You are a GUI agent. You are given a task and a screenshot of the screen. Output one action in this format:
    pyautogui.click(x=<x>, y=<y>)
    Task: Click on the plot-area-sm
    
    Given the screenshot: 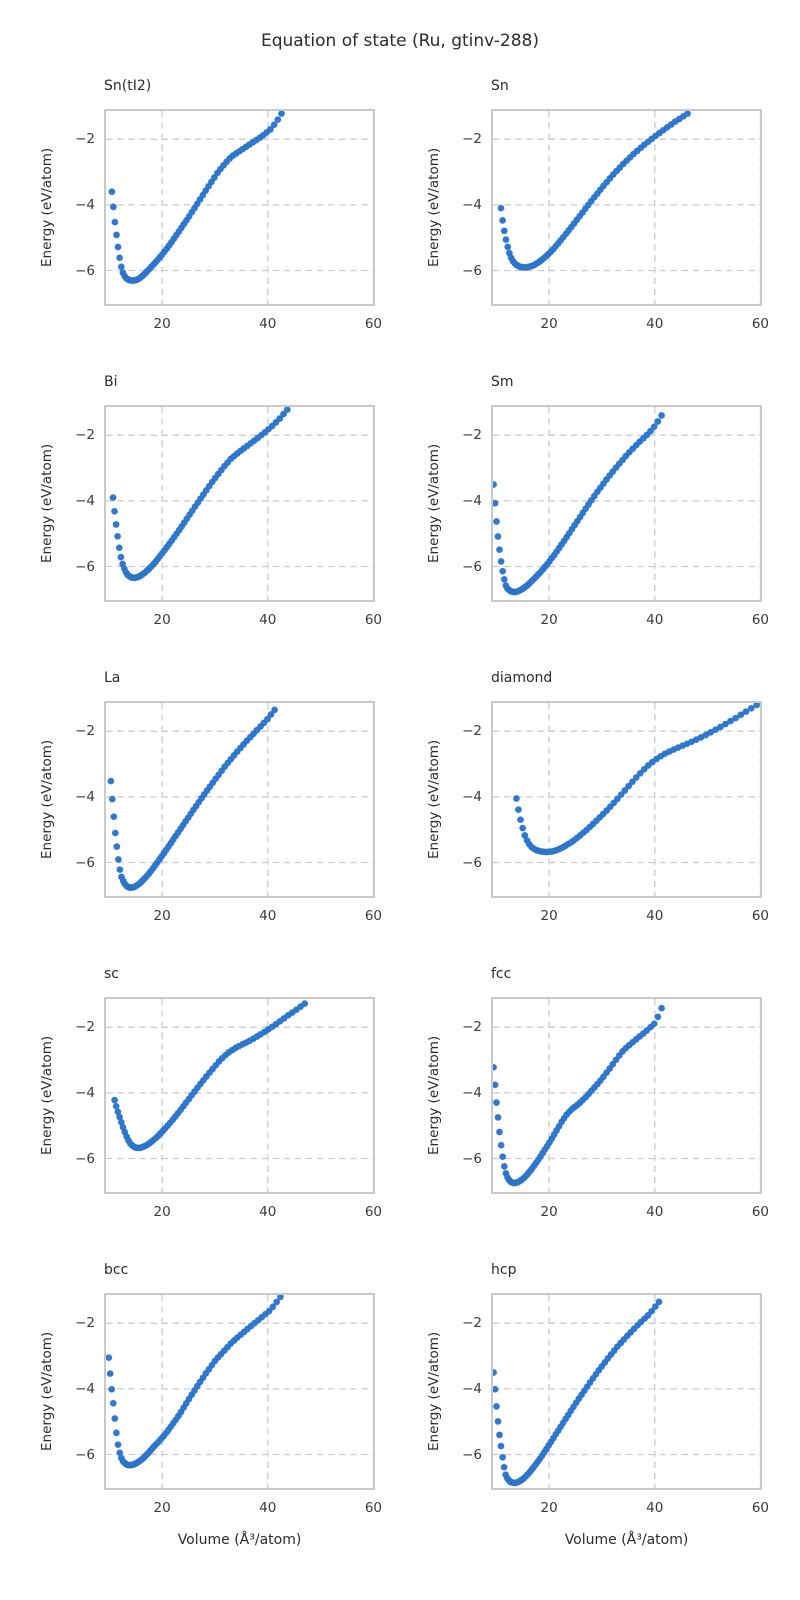 What is the action you would take?
    pyautogui.click(x=626, y=503)
    